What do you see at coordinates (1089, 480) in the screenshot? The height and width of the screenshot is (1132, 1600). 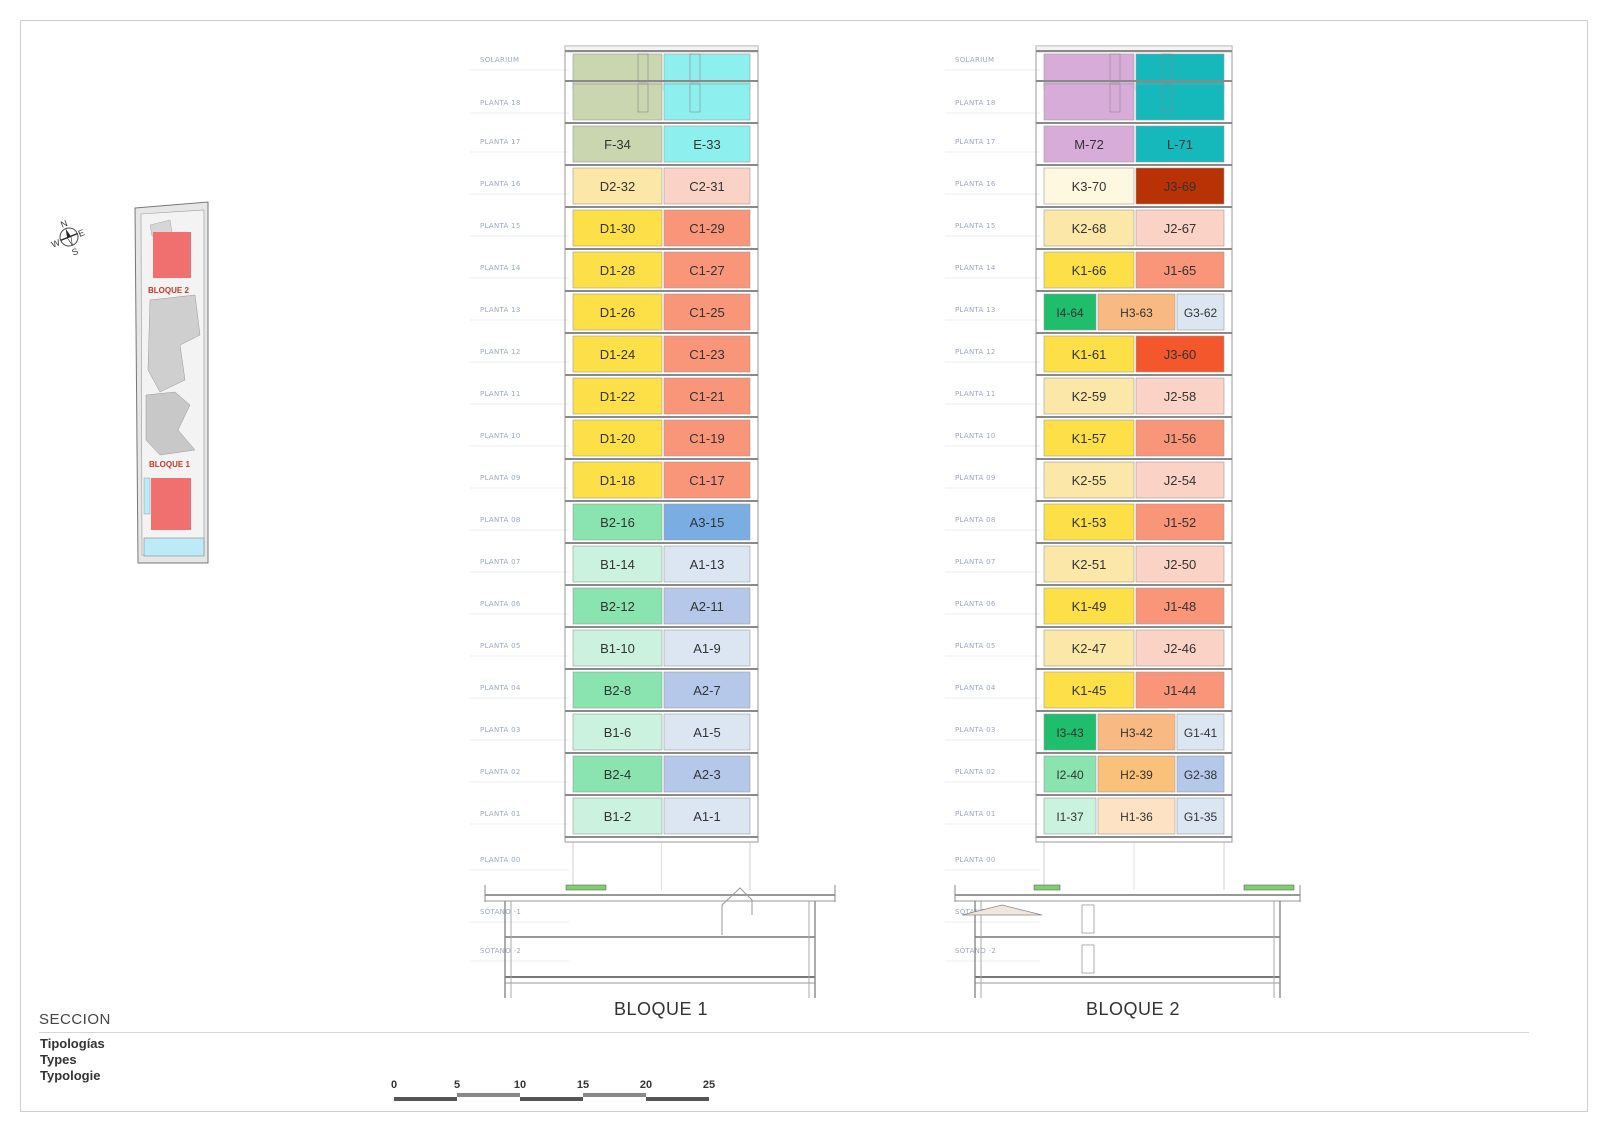 I see `unit-label: K2-55` at bounding box center [1089, 480].